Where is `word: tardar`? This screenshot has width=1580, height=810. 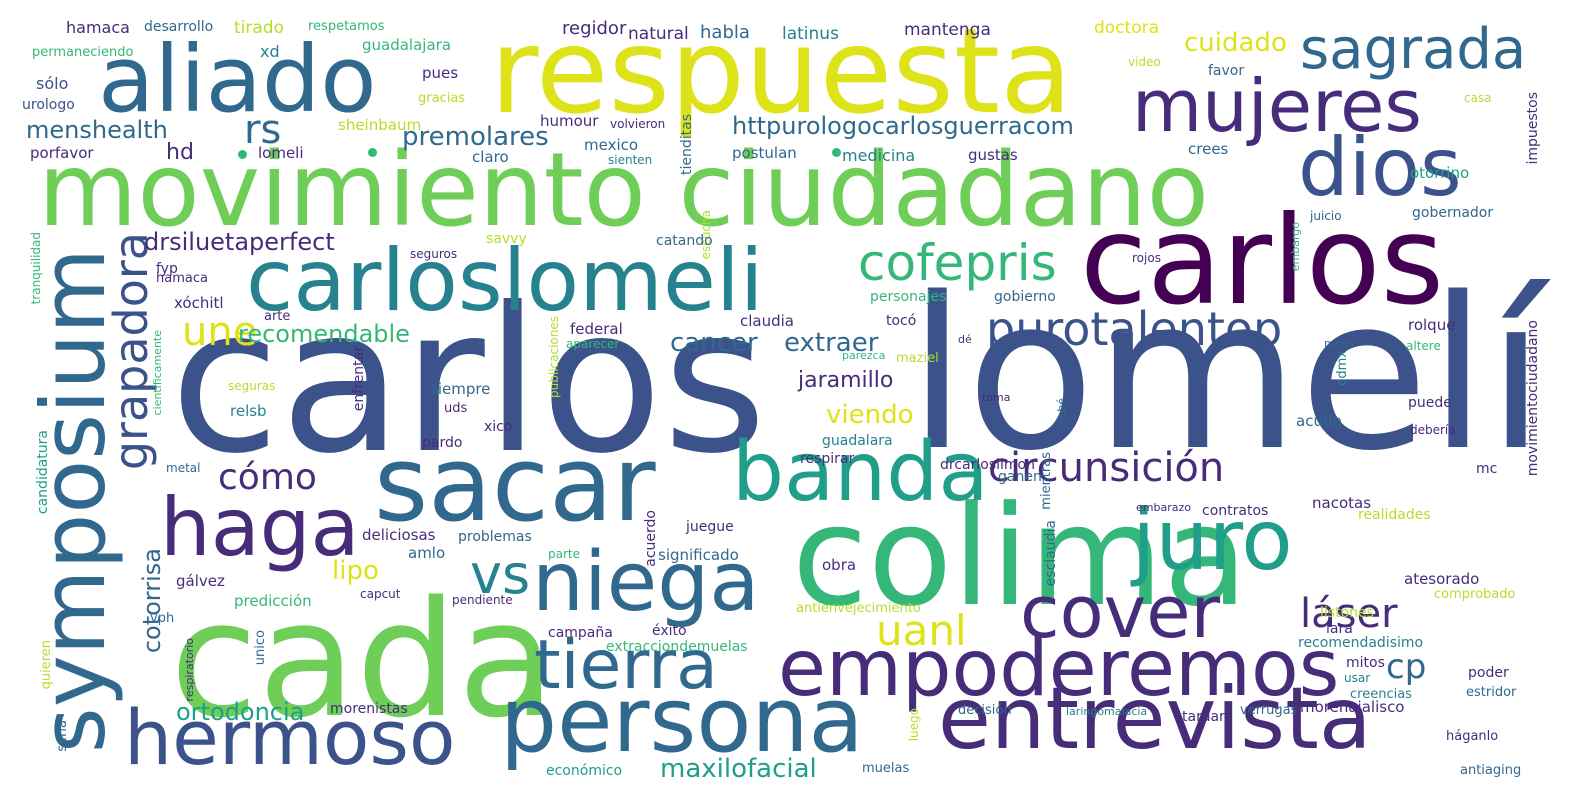
word: tardar is located at coordinates (1203, 717).